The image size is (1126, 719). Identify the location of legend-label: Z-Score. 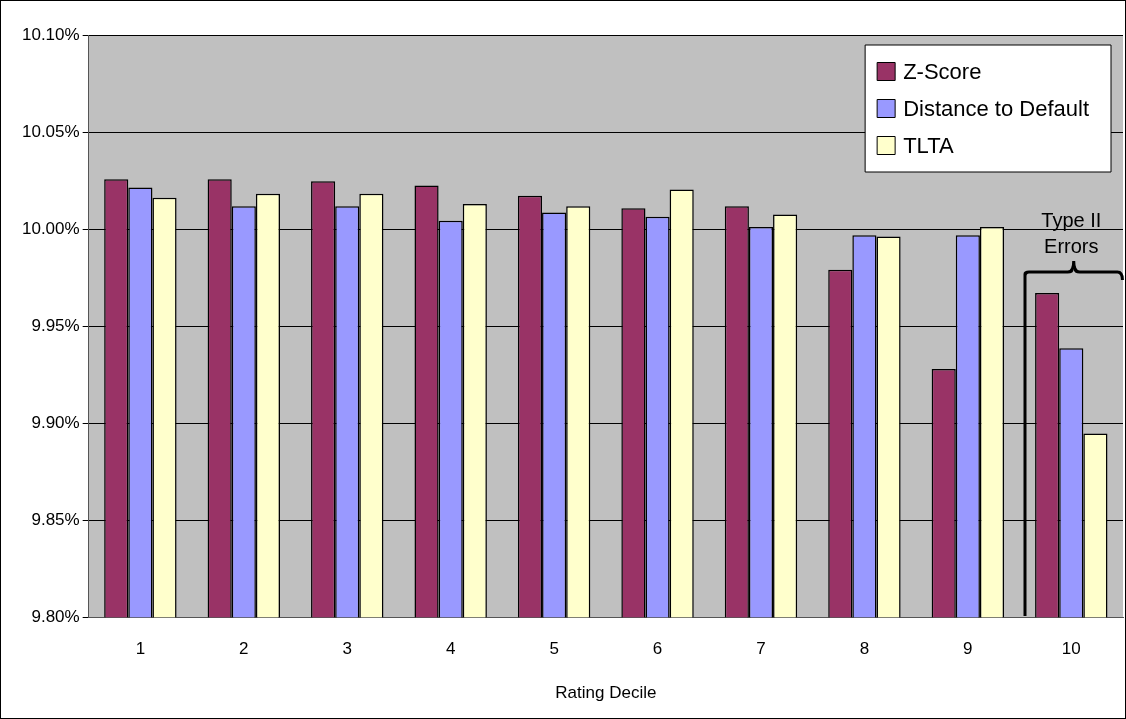
(942, 71).